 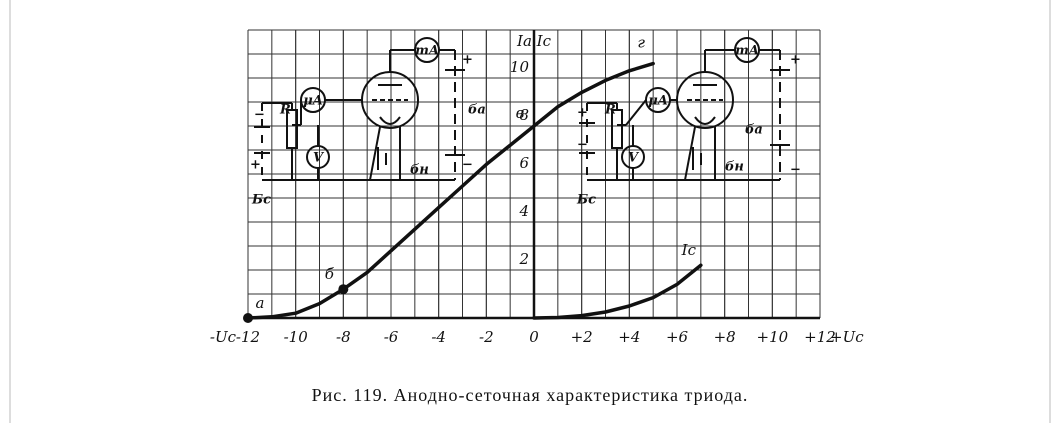 What do you see at coordinates (617, 291) in the screenshot?
I see `data-line` at bounding box center [617, 291].